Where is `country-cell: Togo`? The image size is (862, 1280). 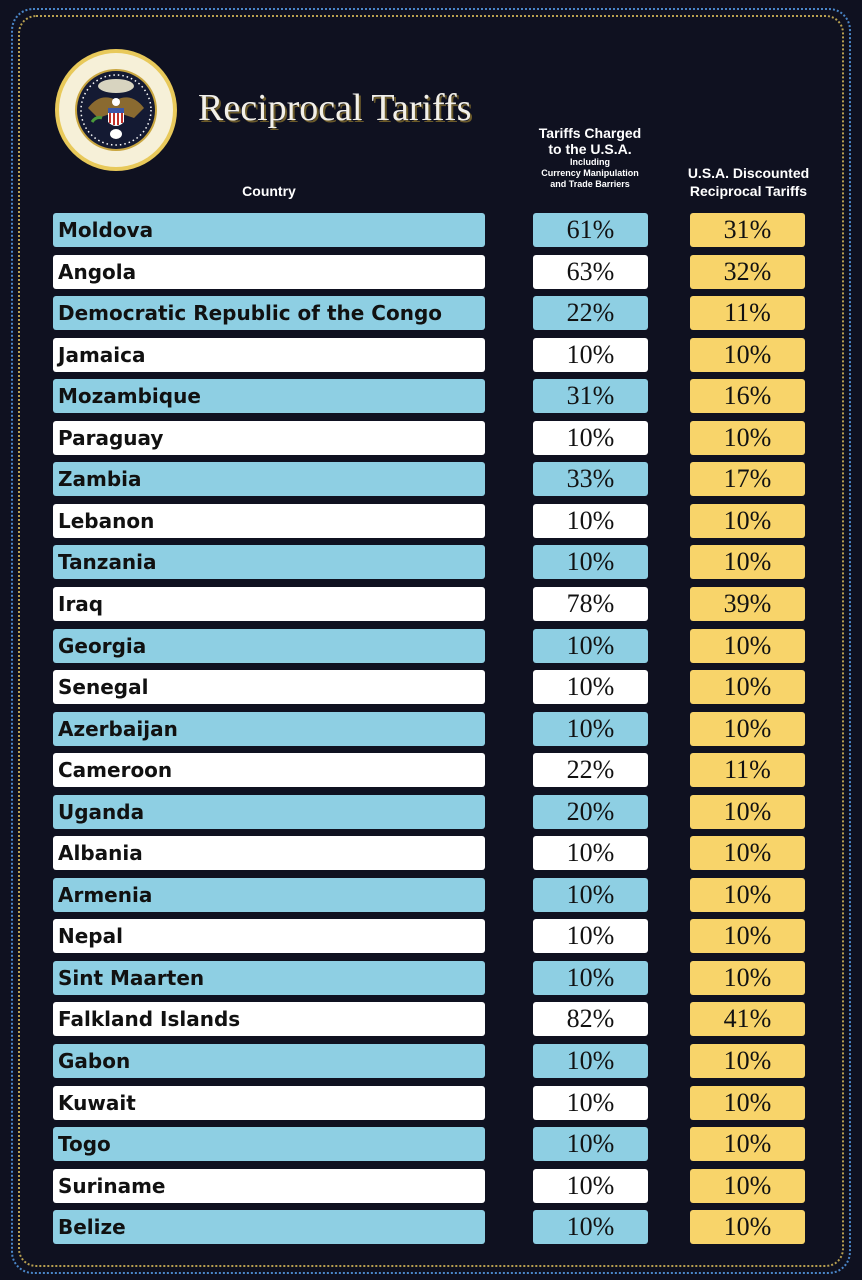
country-cell: Togo is located at coordinates (269, 1144).